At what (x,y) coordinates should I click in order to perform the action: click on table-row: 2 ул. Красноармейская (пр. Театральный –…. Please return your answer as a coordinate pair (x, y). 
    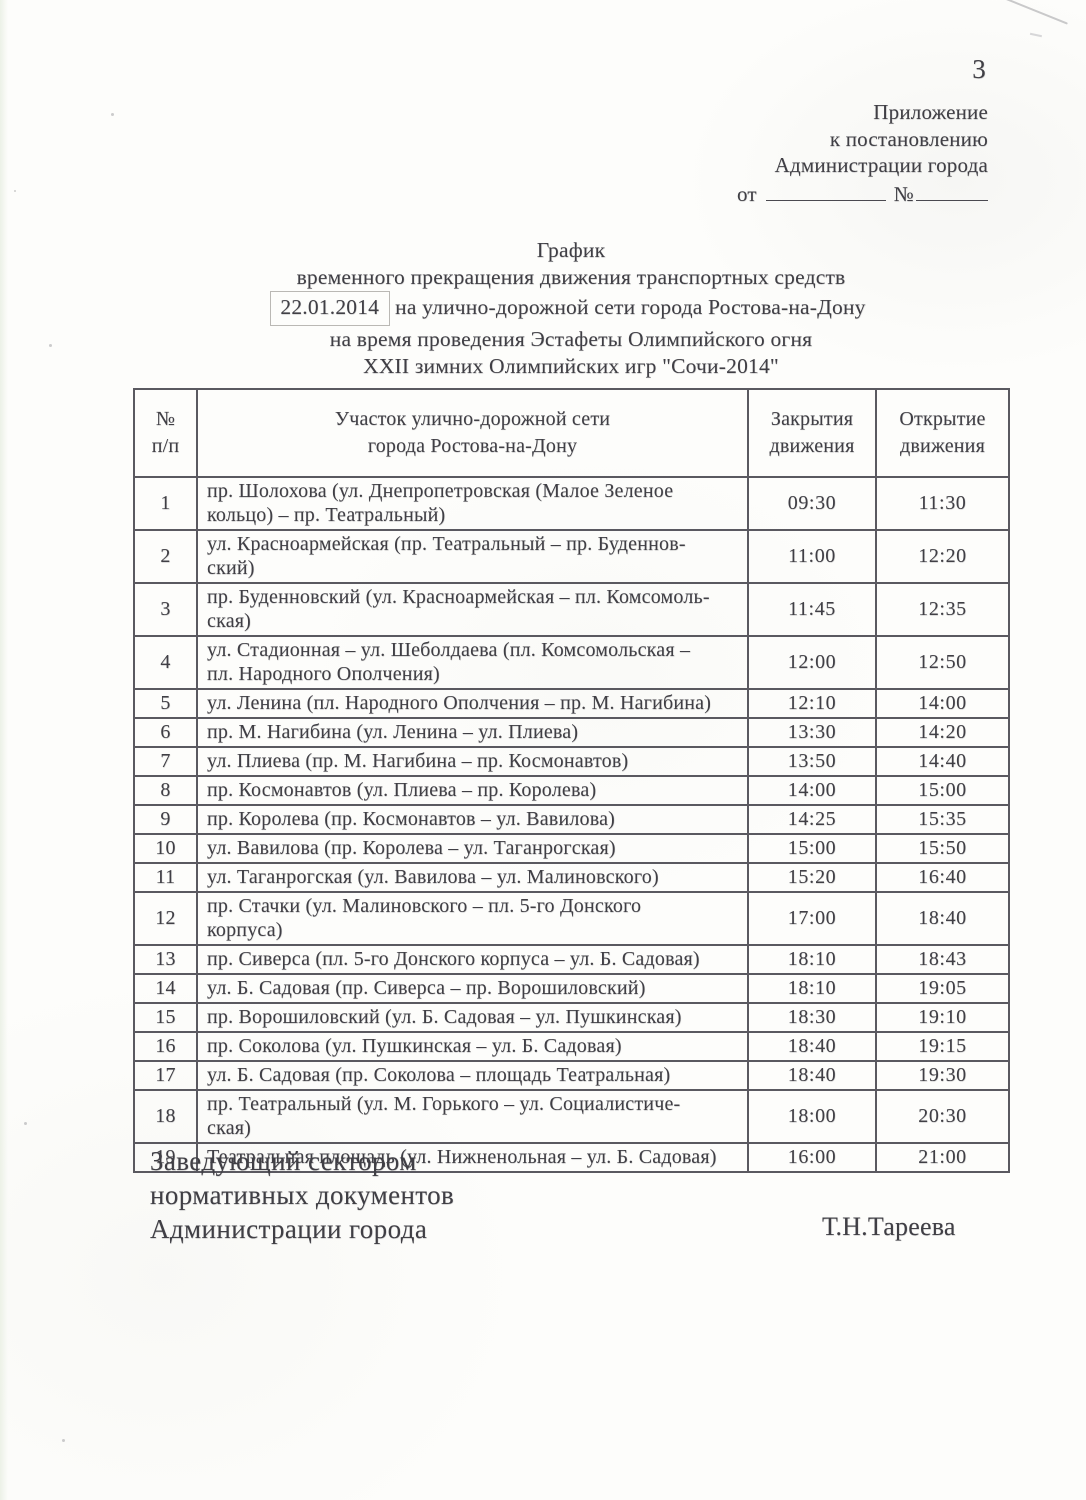
    Looking at the image, I should click on (571, 556).